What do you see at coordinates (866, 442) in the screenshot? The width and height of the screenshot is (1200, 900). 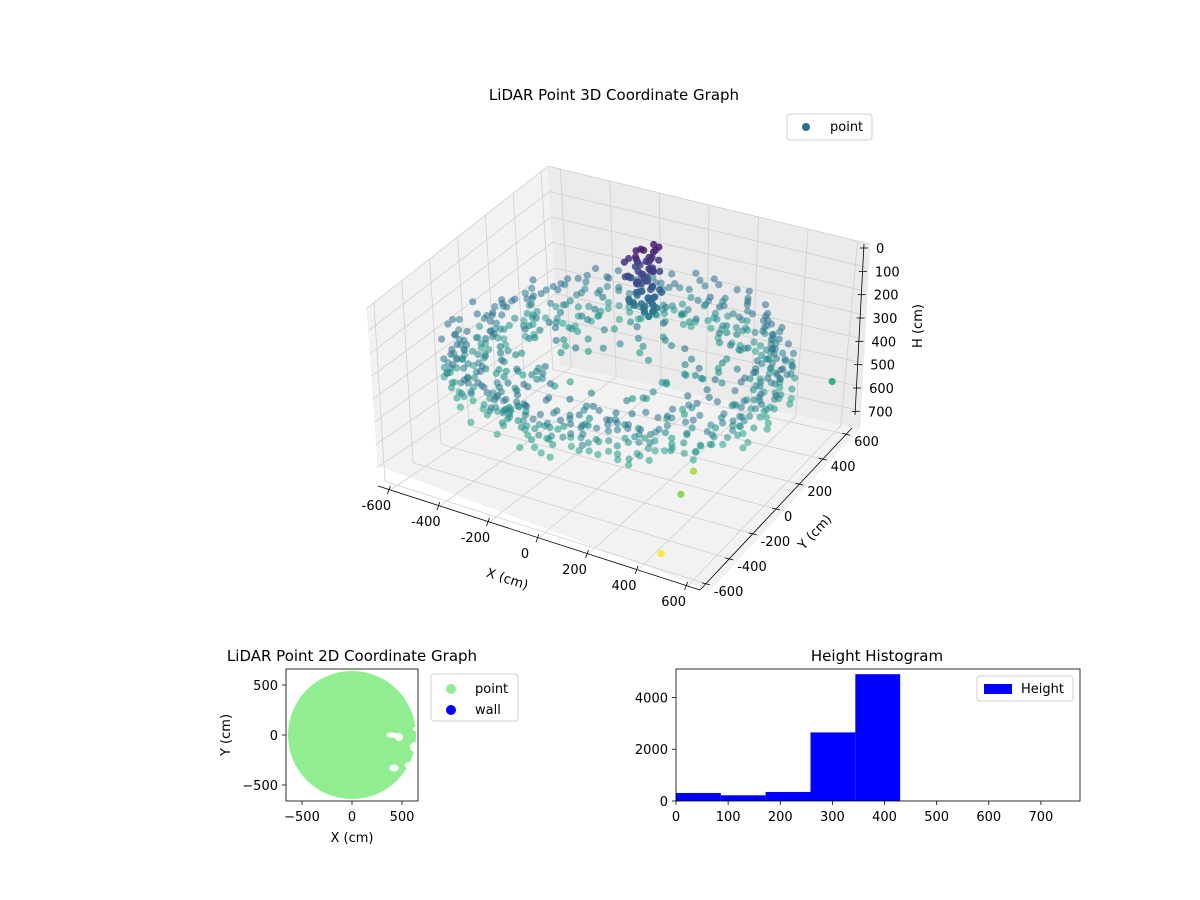 I see `y-tick-label: 600` at bounding box center [866, 442].